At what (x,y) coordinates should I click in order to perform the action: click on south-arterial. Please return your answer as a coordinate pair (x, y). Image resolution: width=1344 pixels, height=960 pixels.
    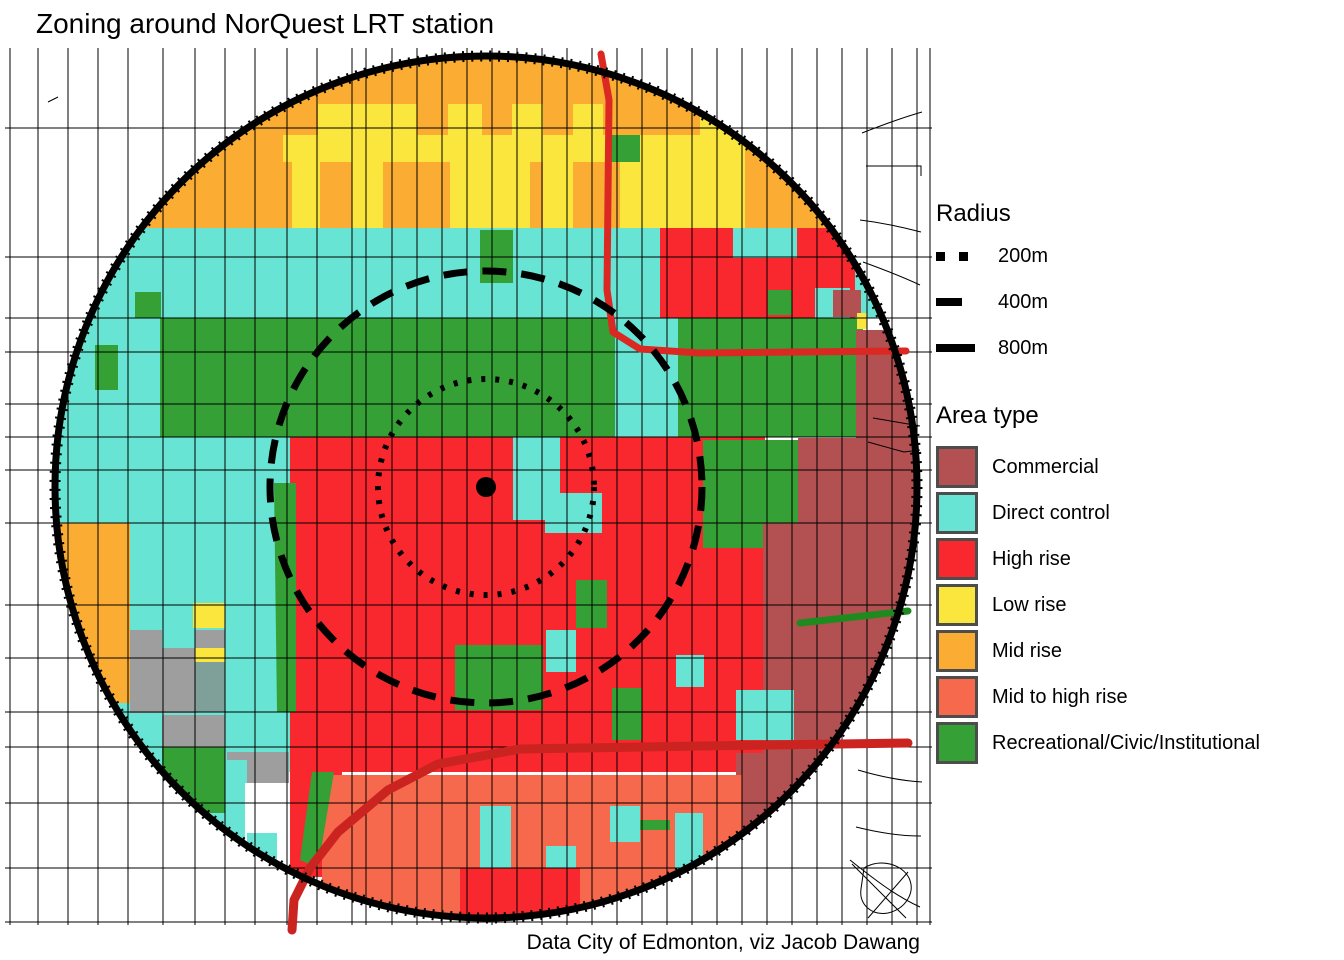
    Looking at the image, I should click on (600, 836).